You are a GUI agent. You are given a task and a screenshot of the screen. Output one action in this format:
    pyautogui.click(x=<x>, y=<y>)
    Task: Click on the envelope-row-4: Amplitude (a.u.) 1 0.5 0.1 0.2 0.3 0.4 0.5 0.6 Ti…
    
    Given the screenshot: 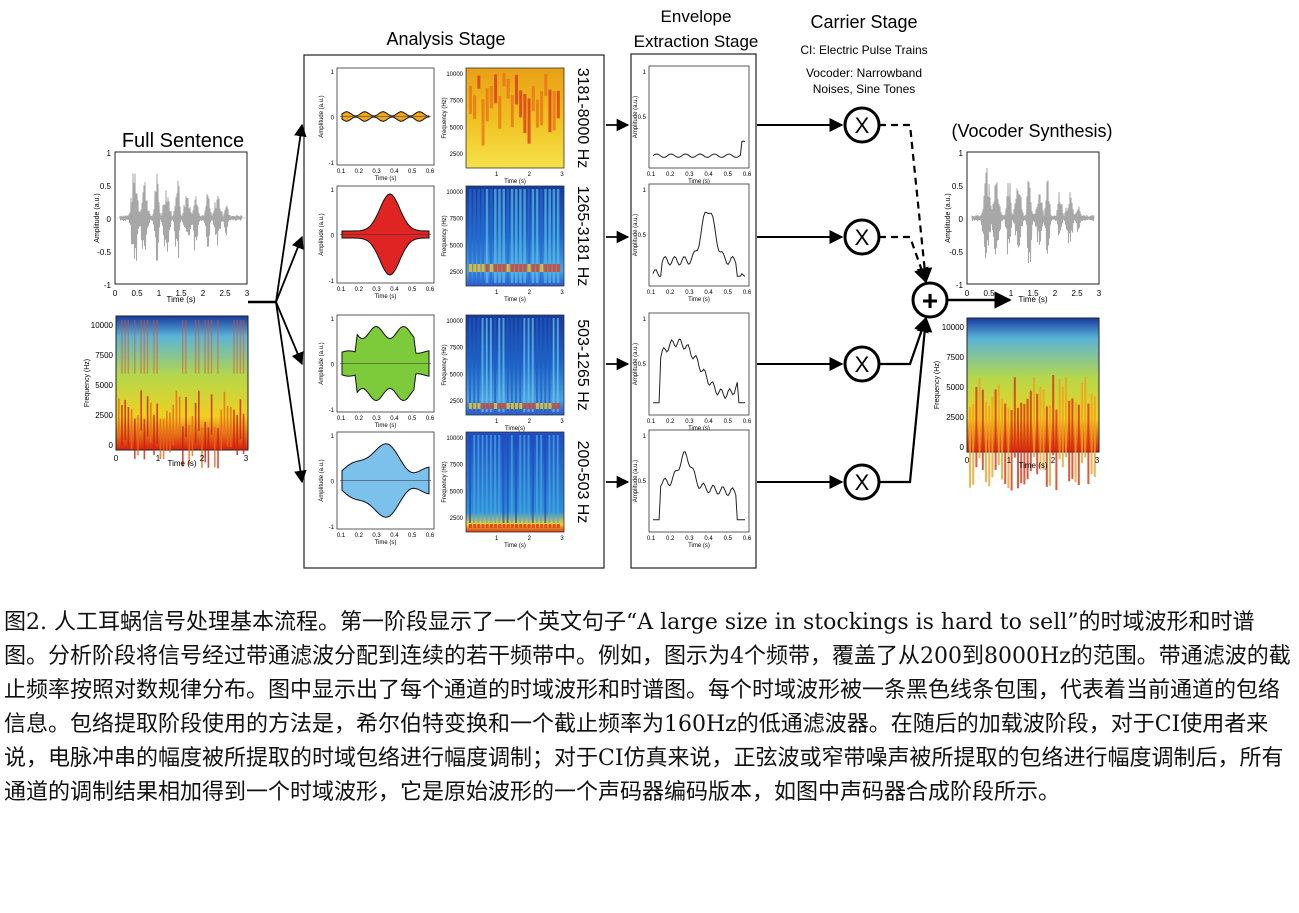 What is the action you would take?
    pyautogui.click(x=692, y=489)
    